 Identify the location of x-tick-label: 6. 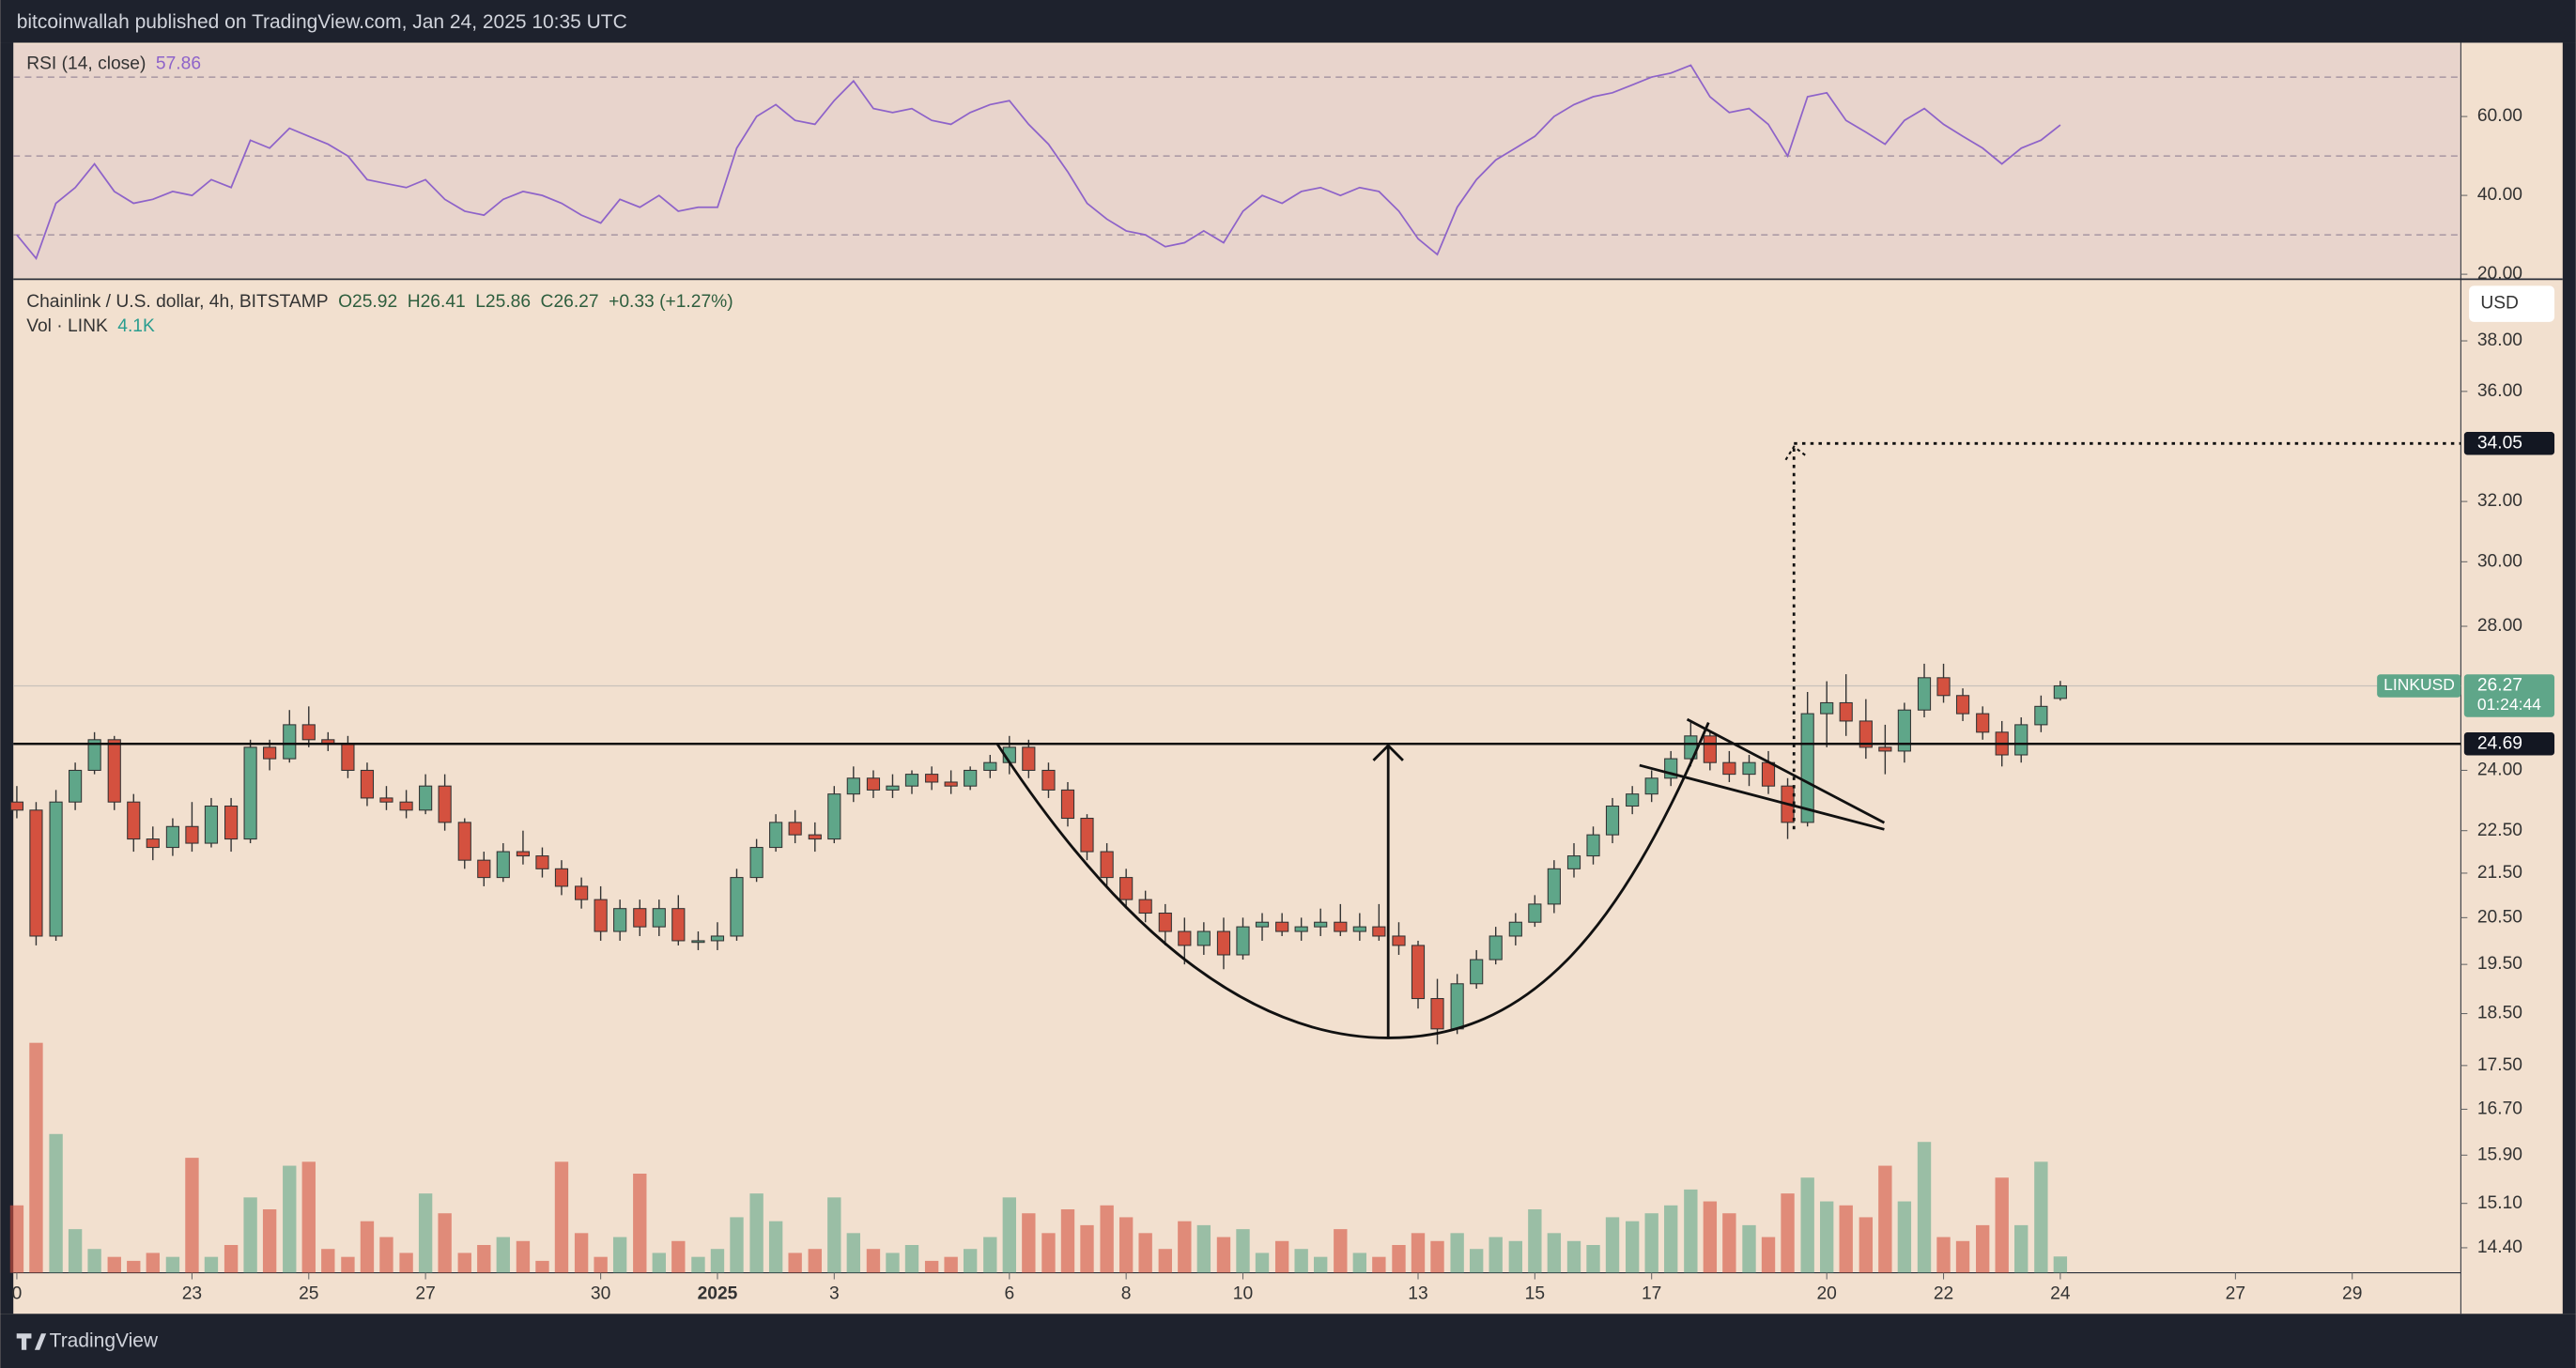
(1009, 1293).